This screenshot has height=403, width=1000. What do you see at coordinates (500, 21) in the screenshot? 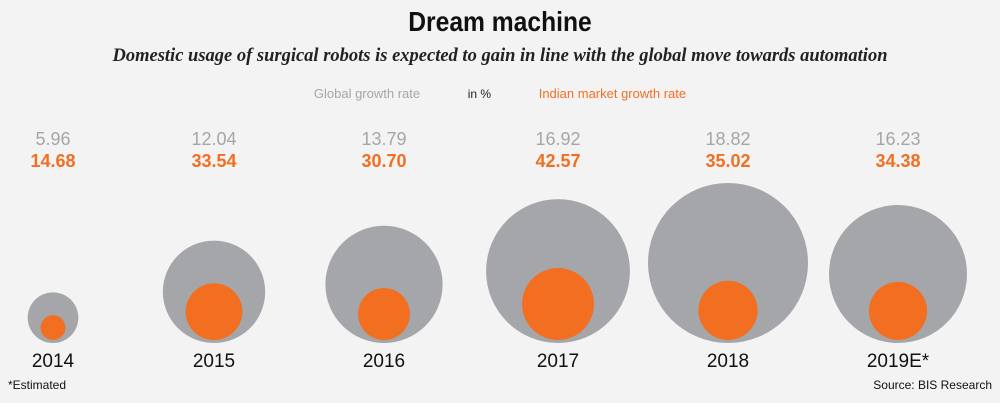
I see `chart-title: Dream machine` at bounding box center [500, 21].